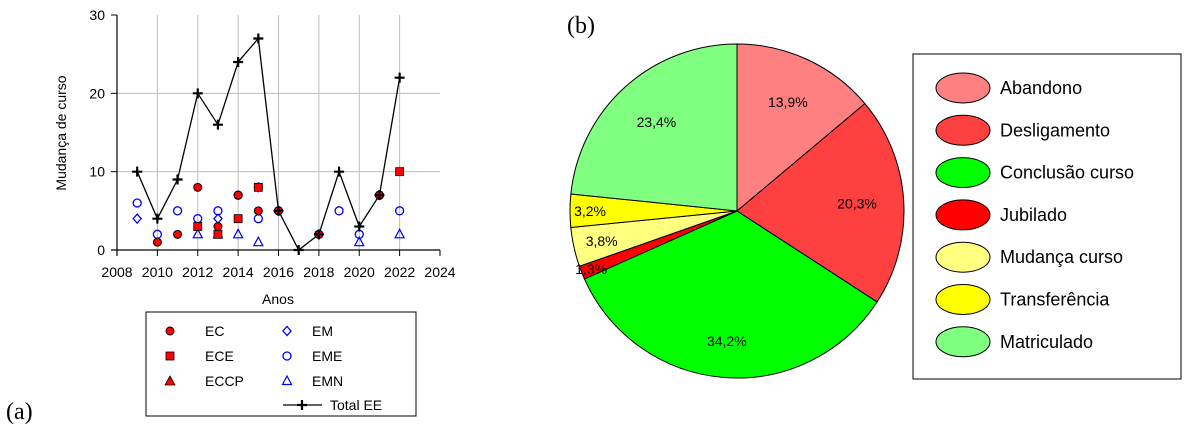 The height and width of the screenshot is (428, 1189). What do you see at coordinates (581, 26) in the screenshot?
I see `panel-label-b: (b)` at bounding box center [581, 26].